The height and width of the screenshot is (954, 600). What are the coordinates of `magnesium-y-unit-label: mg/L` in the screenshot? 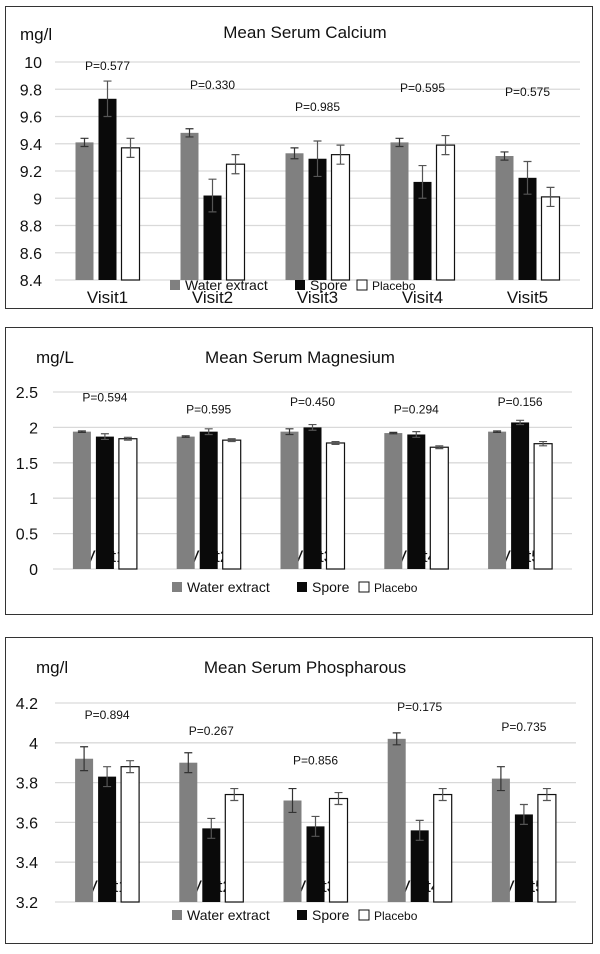 It's located at (55, 357).